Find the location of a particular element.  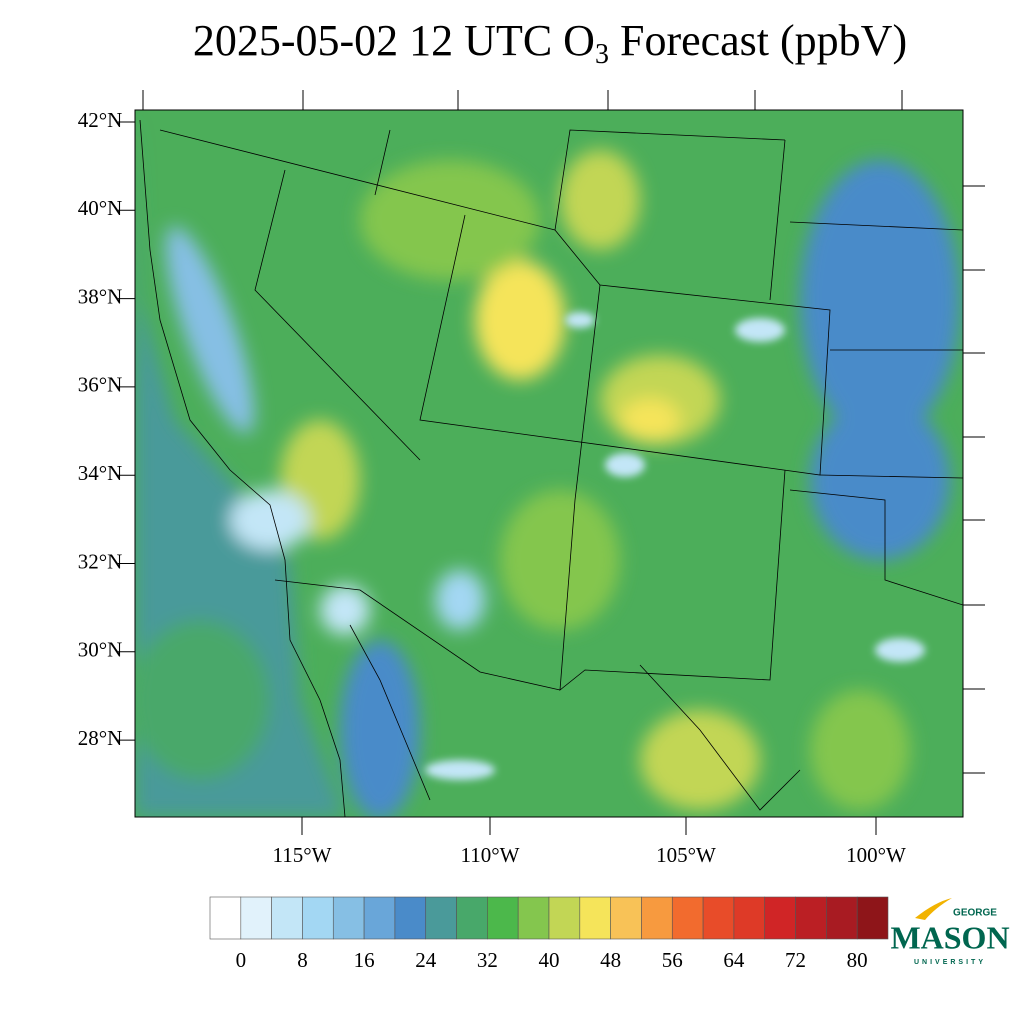

logo: GEORGE MASON UNIVERSITY is located at coordinates (950, 932).